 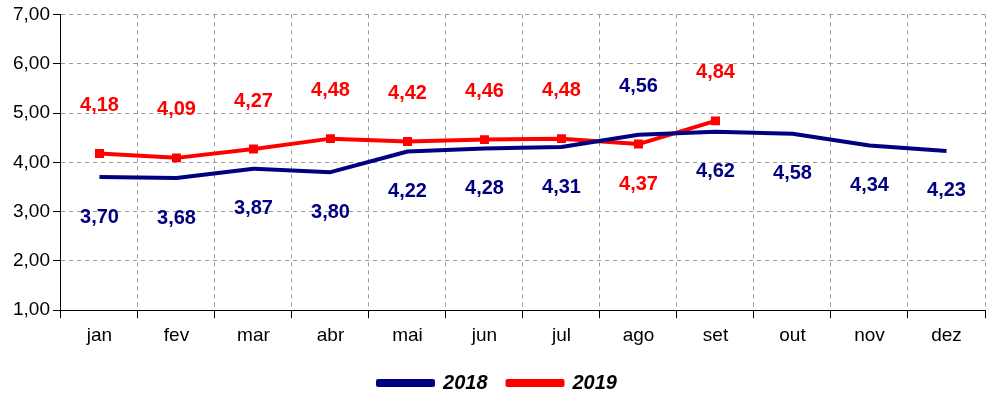 What do you see at coordinates (715, 334) in the screenshot?
I see `x-tick-label: set` at bounding box center [715, 334].